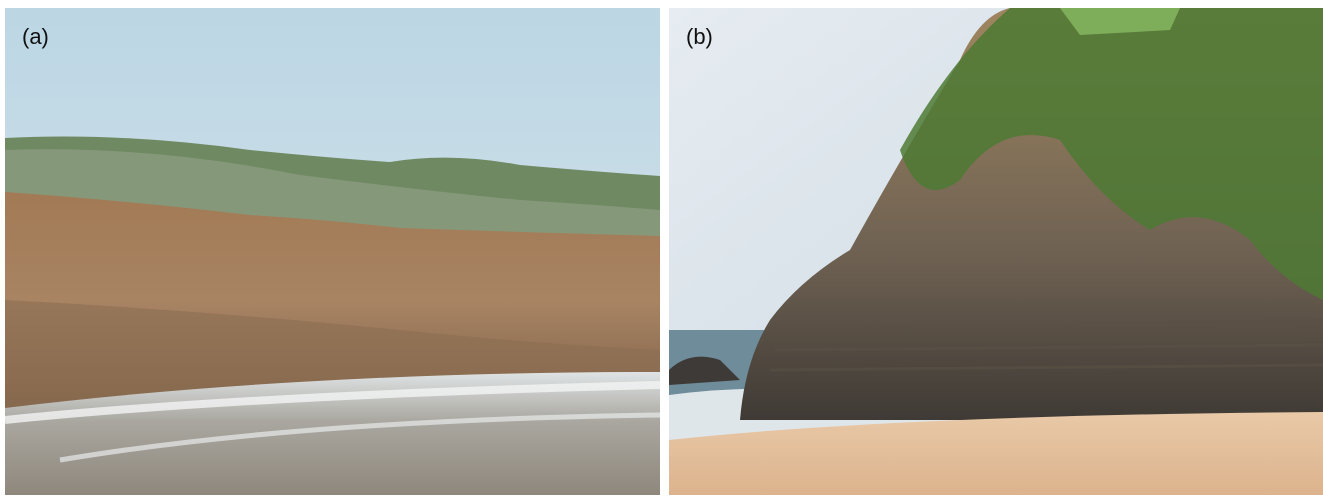 The image size is (1323, 502). Describe the element at coordinates (35, 36) in the screenshot. I see `panel-label: (a)` at that location.